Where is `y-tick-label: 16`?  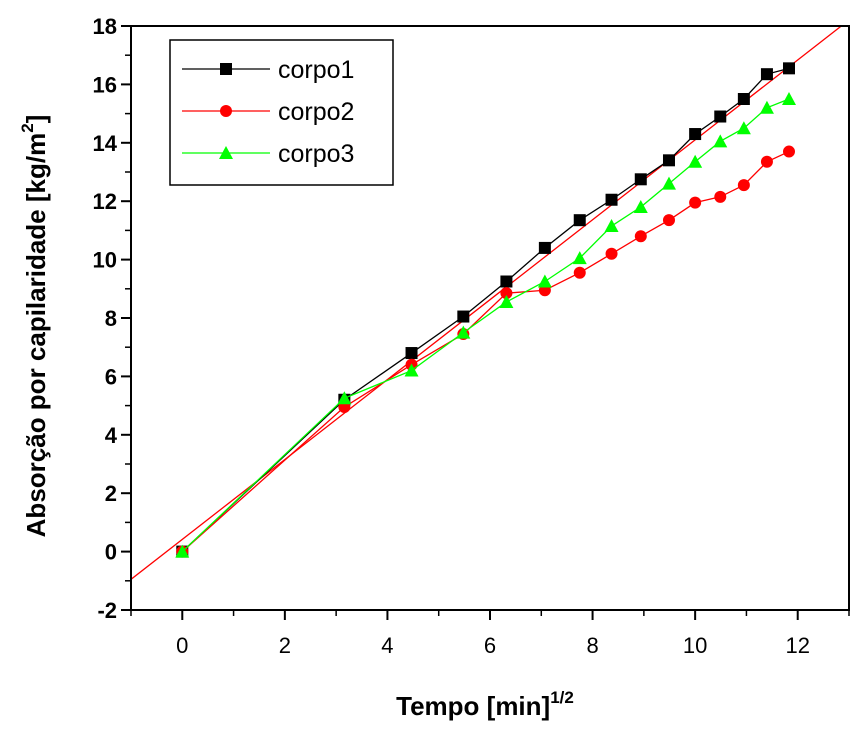
y-tick-label: 16 is located at coordinates (105, 84).